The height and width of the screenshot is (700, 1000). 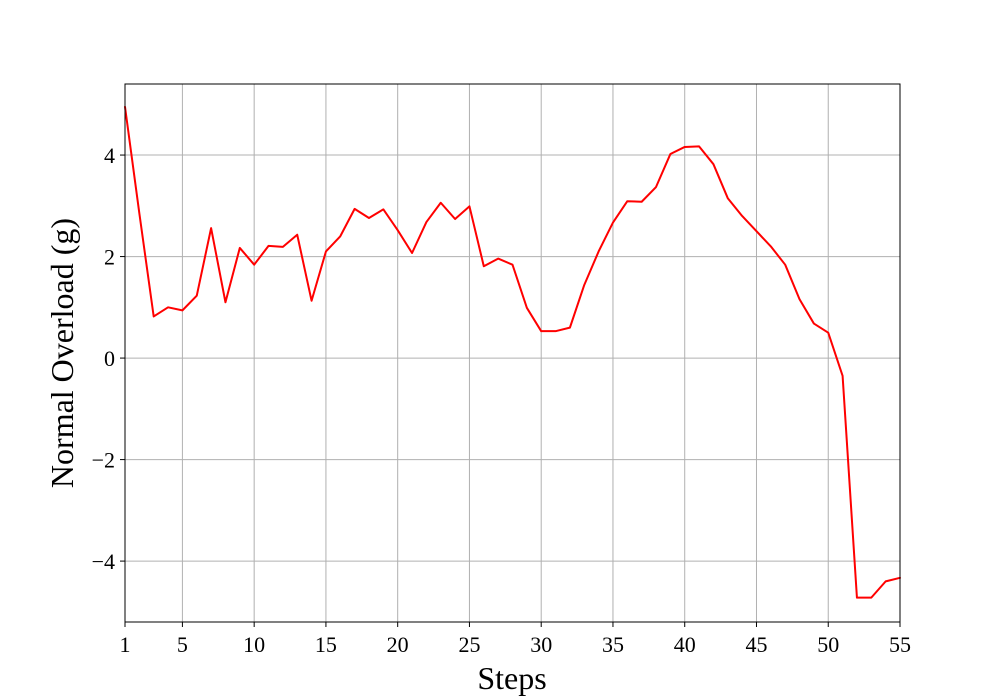 What do you see at coordinates (103, 460) in the screenshot?
I see `y-tick-label: −2` at bounding box center [103, 460].